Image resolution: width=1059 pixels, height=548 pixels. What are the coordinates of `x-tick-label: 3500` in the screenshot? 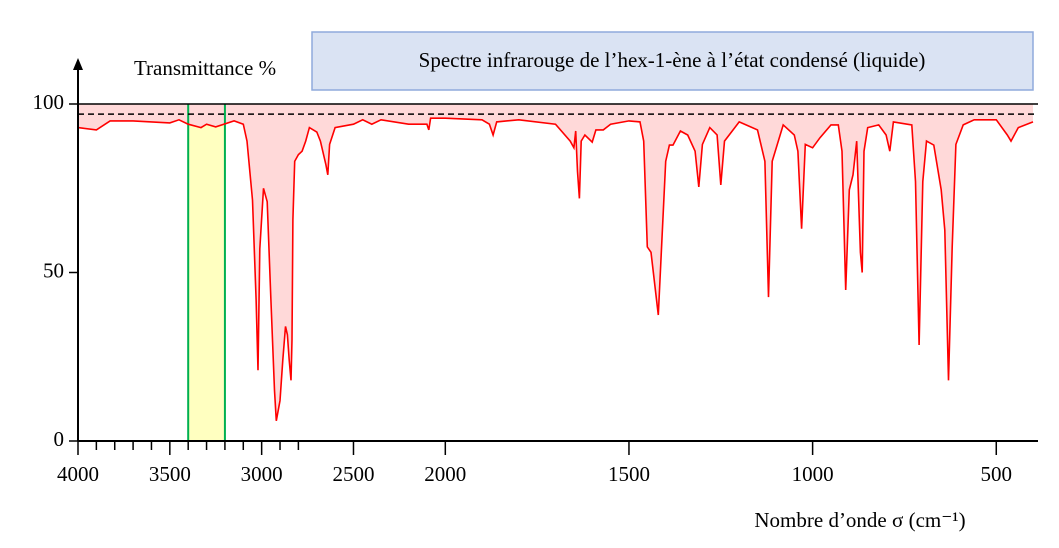 It's located at (170, 474).